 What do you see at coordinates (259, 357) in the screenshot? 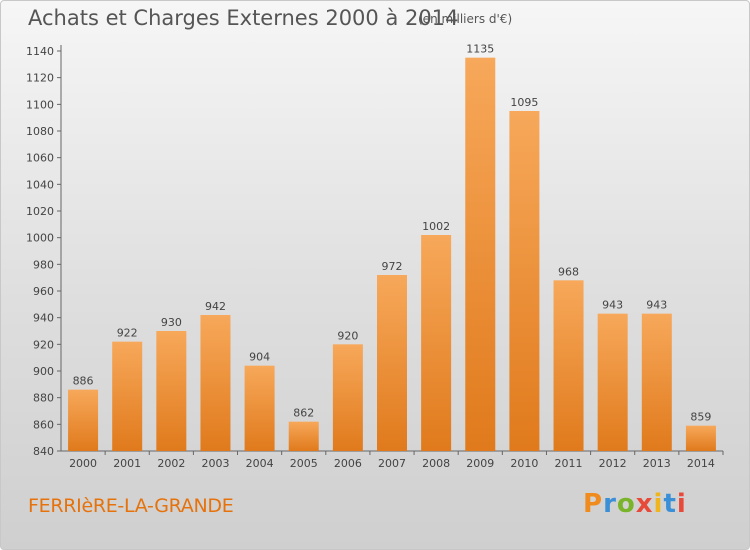
I see `data-label-2004: 904` at bounding box center [259, 357].